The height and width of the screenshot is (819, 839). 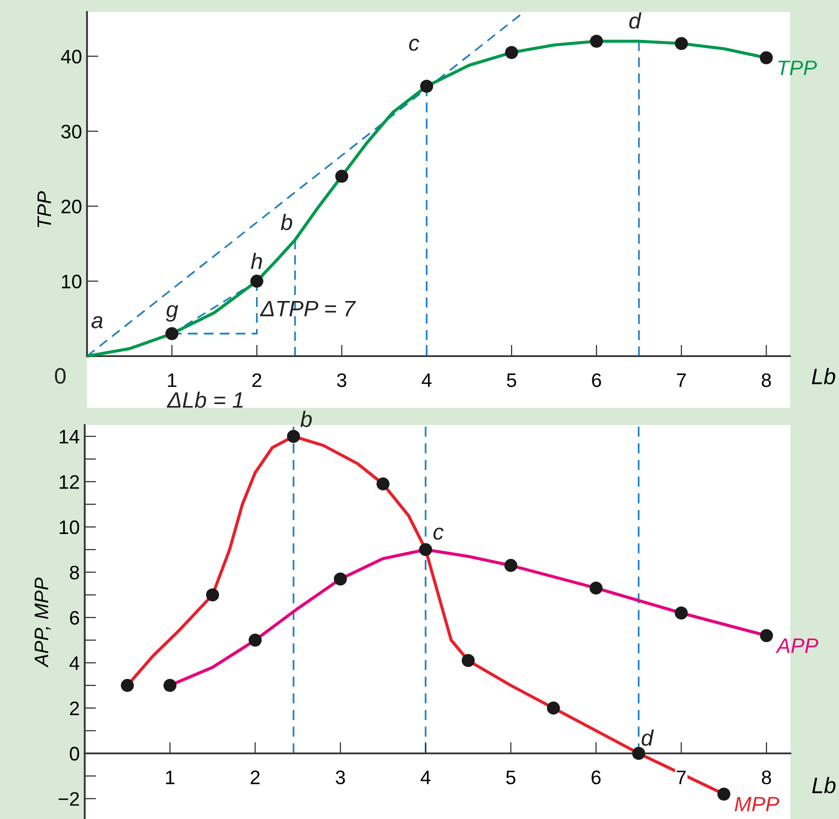 I want to click on series-label: TPP, so click(x=797, y=68).